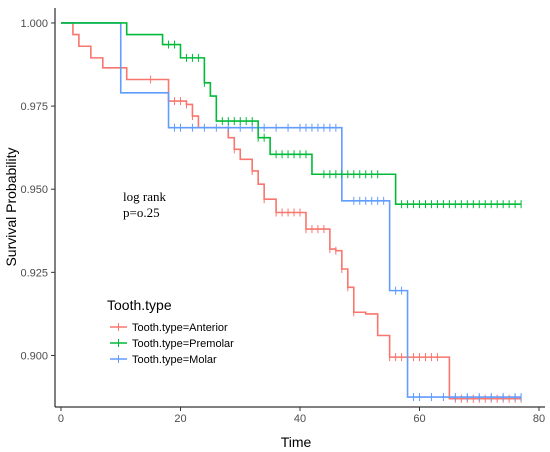  I want to click on legend-title: Tooth.type, so click(139, 305).